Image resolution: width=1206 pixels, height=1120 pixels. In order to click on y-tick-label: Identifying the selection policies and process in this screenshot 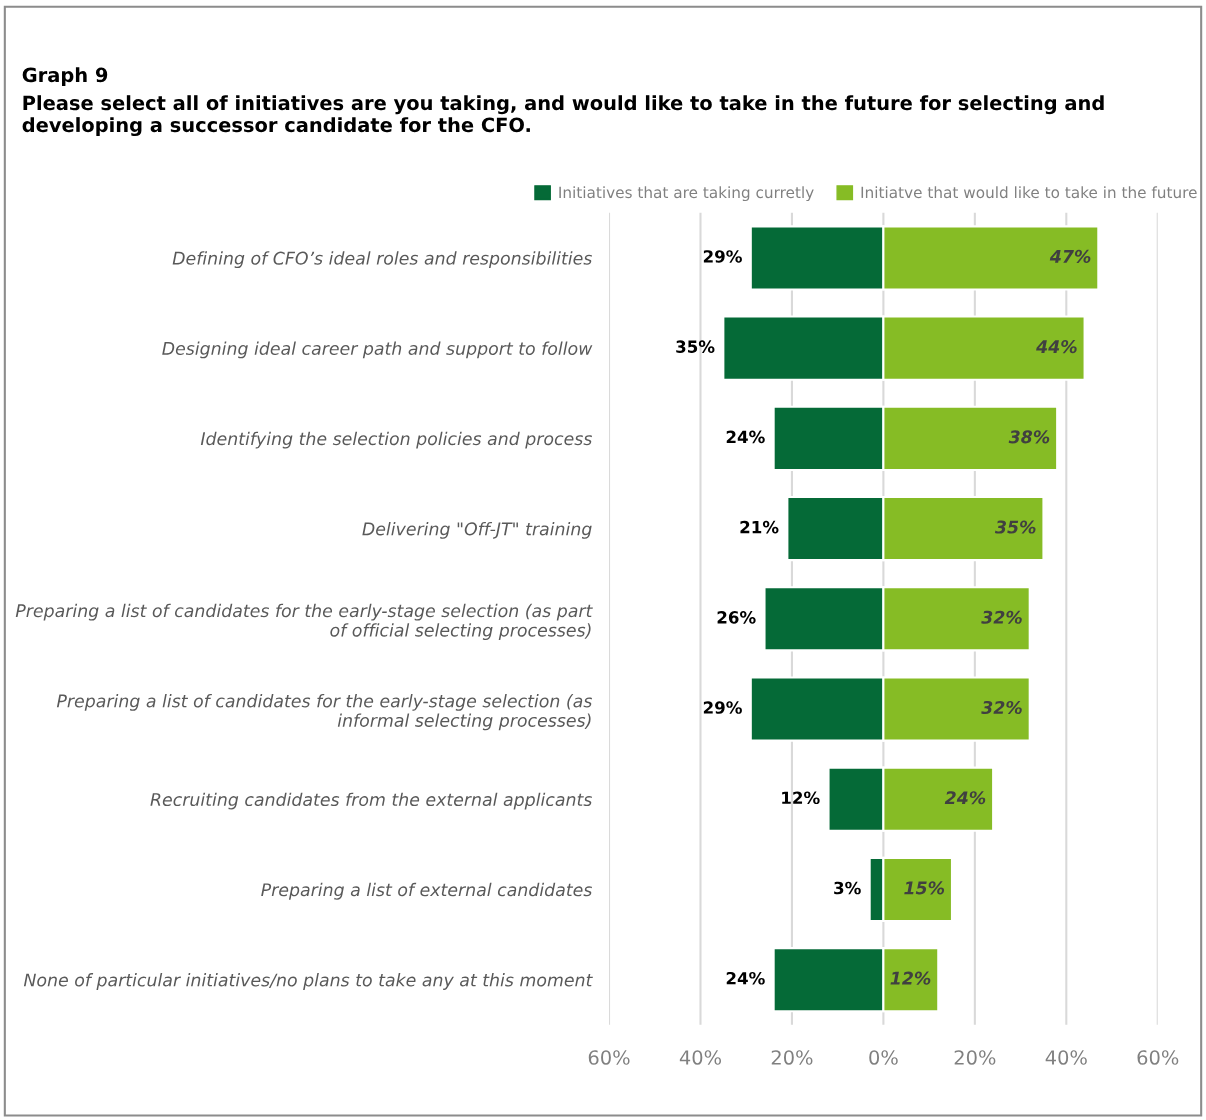, I will do `click(396, 440)`.